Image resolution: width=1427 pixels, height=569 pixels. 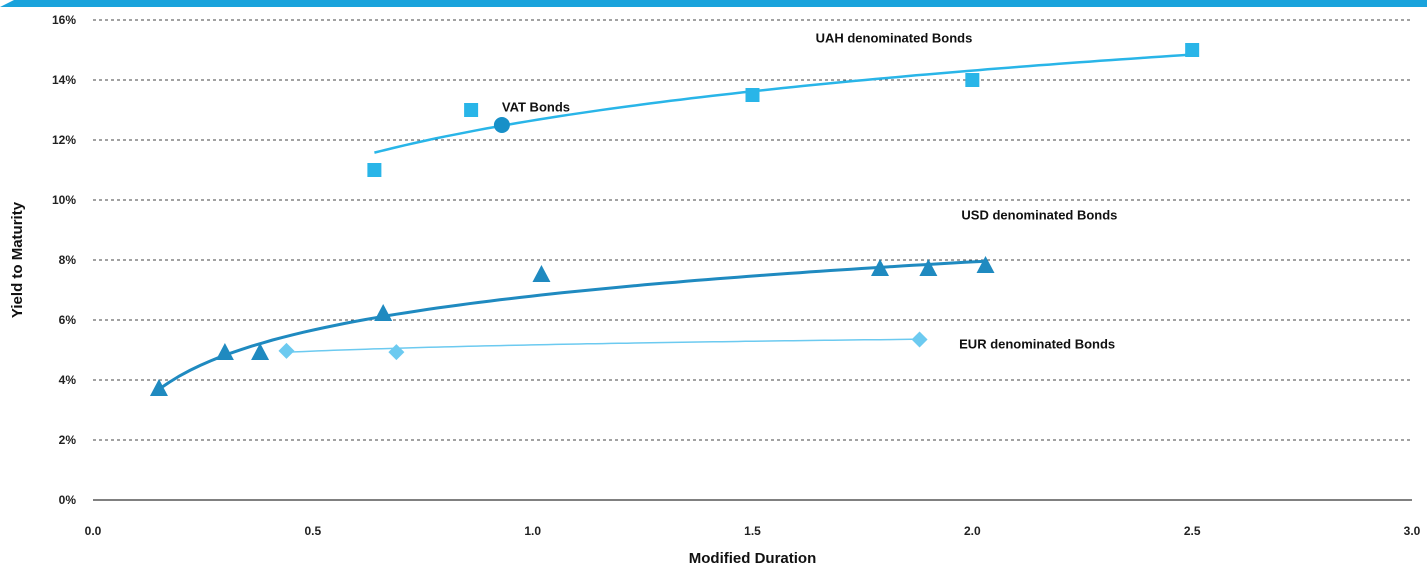 What do you see at coordinates (972, 531) in the screenshot?
I see `x-tick-label: 2.0` at bounding box center [972, 531].